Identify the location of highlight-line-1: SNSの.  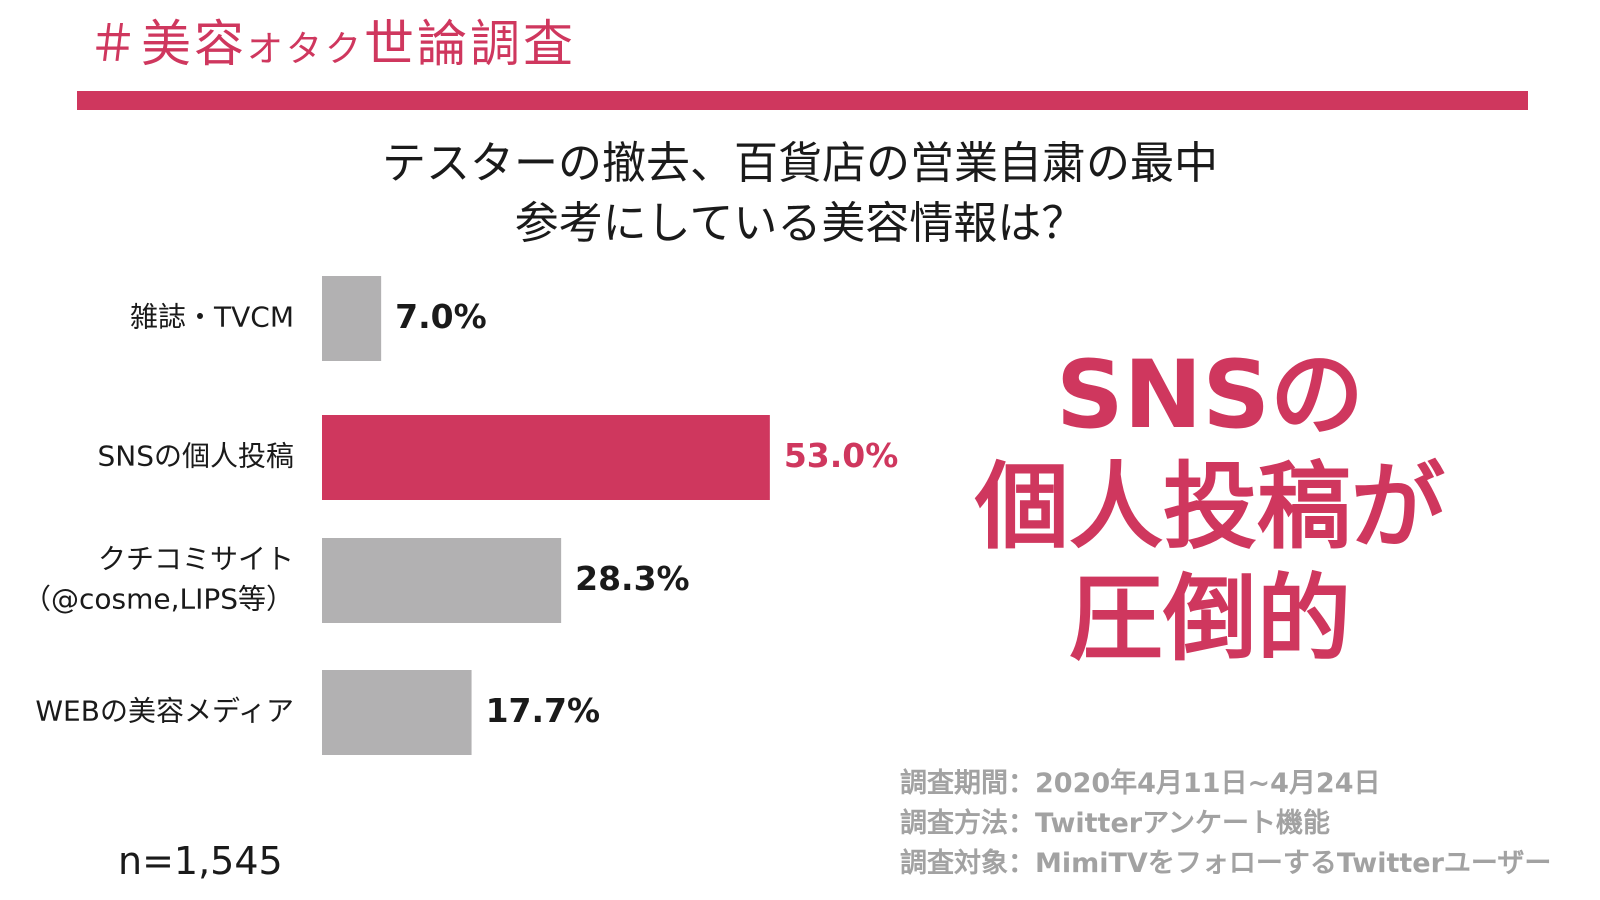
(1210, 395).